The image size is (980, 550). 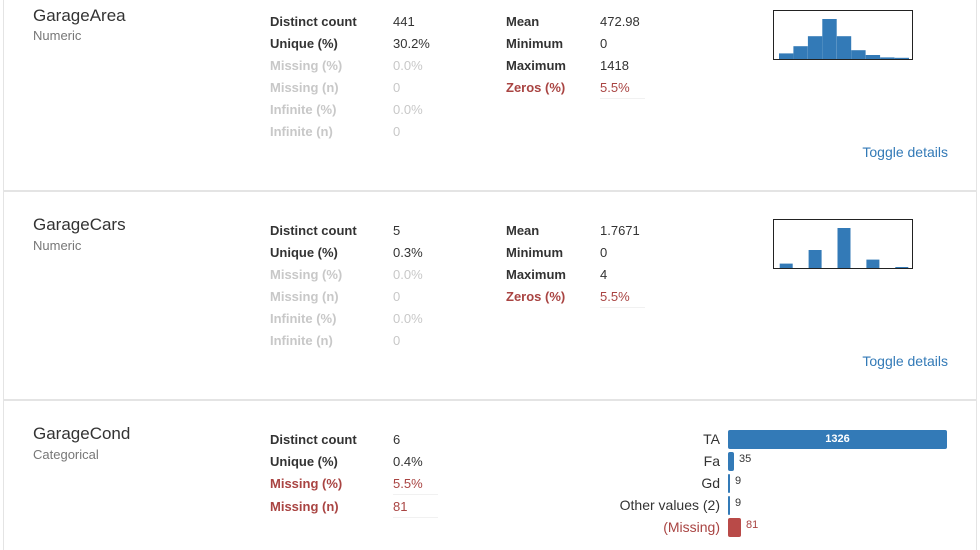 I want to click on frequency-count: 35, so click(x=745, y=459).